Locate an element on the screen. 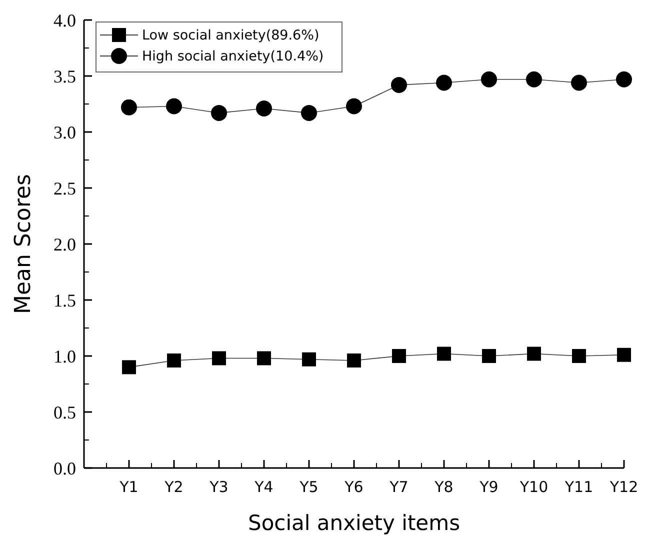 Image resolution: width=656 pixels, height=546 pixels. legend-label: High social anxiety(10.4%) is located at coordinates (233, 56).